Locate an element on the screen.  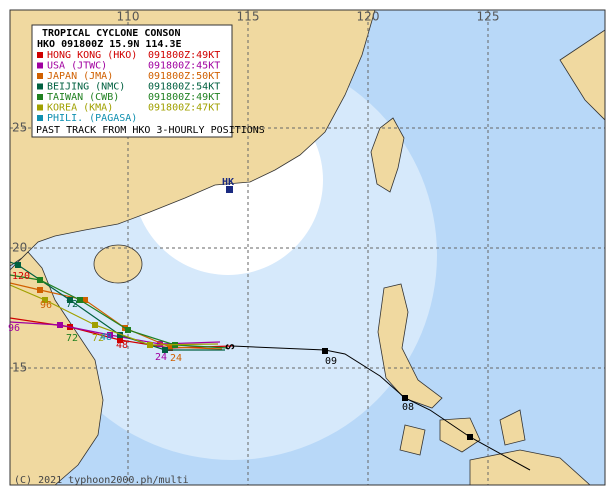
legend-agency: USA (JTWC) is located at coordinates (77, 66).